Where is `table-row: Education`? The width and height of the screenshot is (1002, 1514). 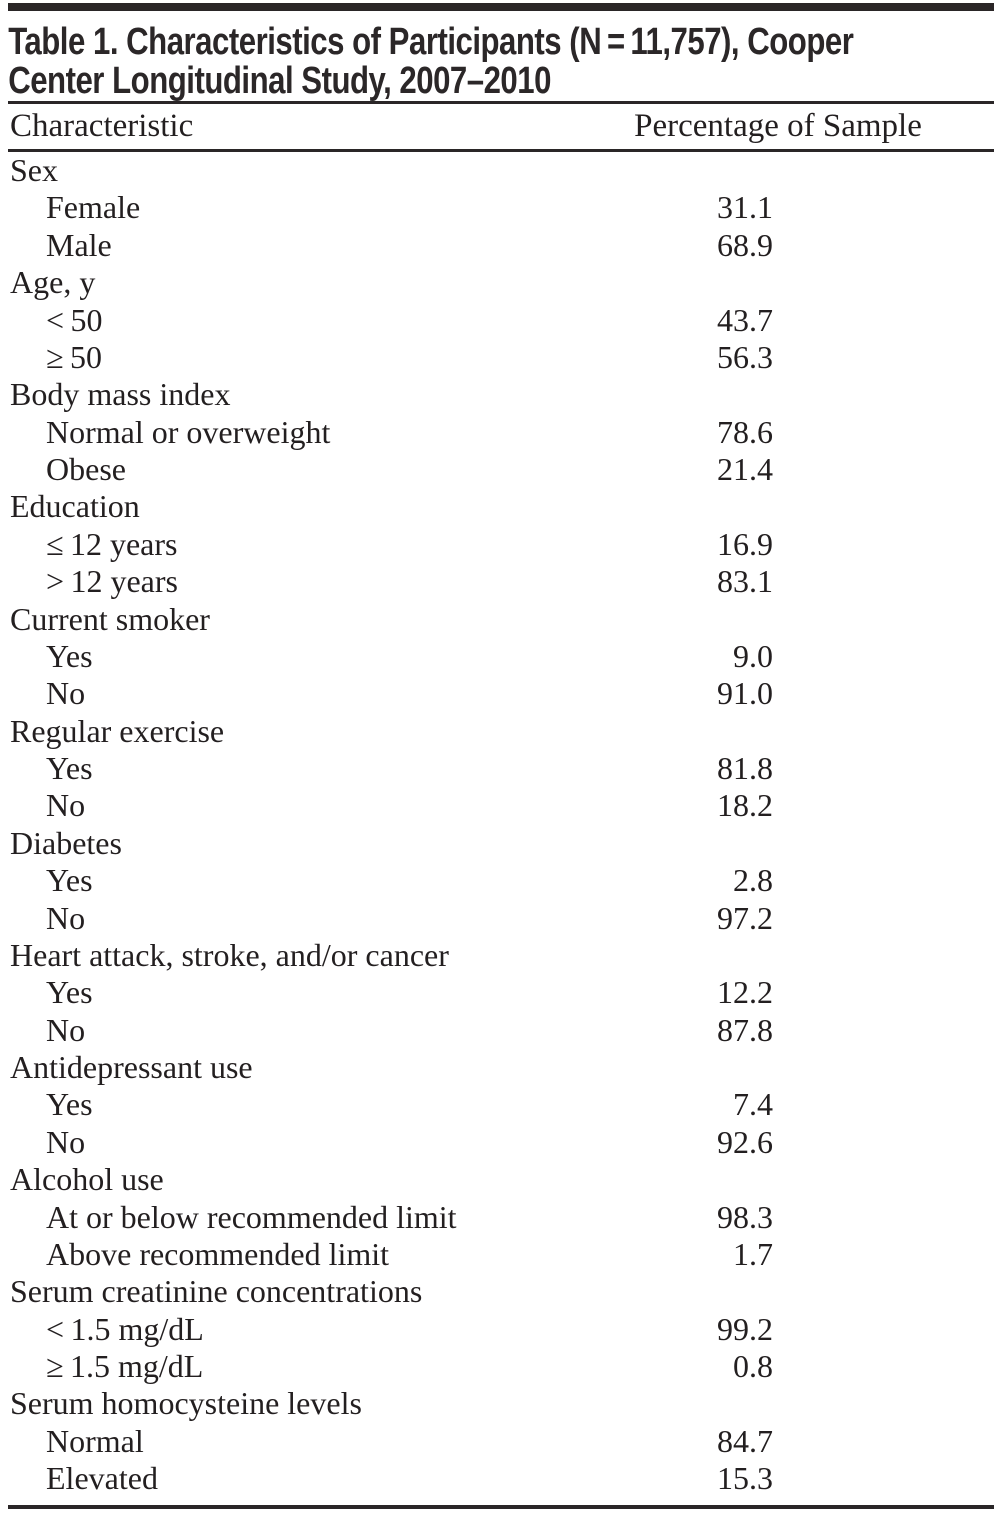
table-row: Education is located at coordinates (501, 506).